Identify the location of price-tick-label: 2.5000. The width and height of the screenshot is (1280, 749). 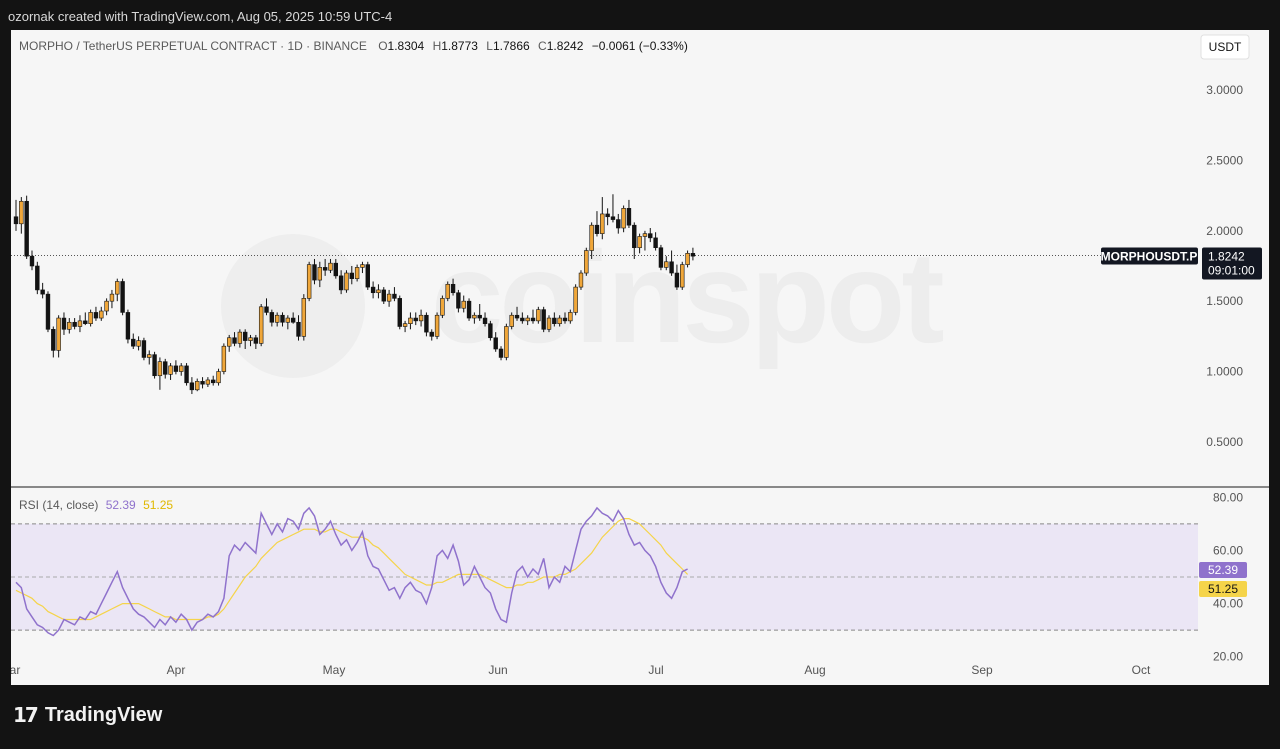
(1224, 160).